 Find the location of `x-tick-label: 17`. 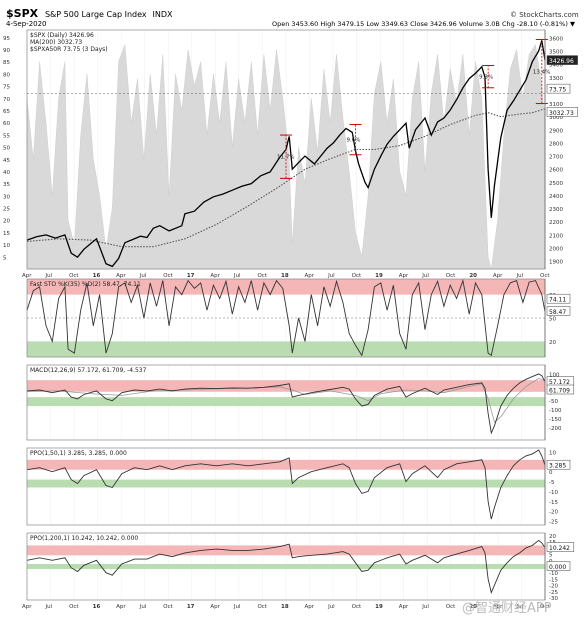

x-tick-label: 17 is located at coordinates (191, 276).